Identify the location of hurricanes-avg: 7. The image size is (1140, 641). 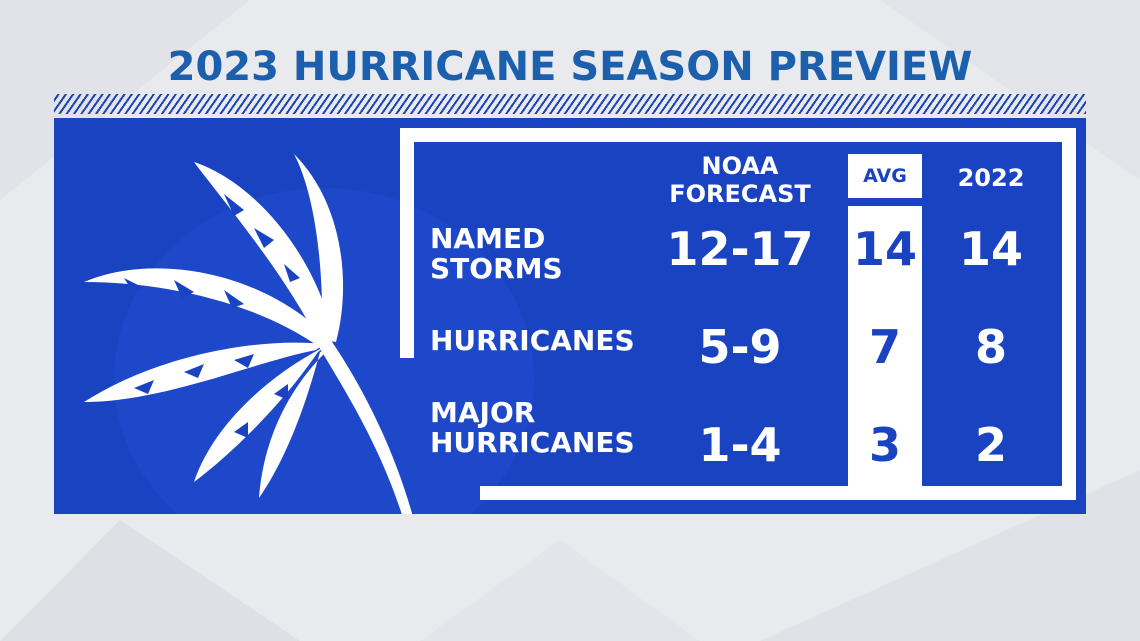
(884, 347).